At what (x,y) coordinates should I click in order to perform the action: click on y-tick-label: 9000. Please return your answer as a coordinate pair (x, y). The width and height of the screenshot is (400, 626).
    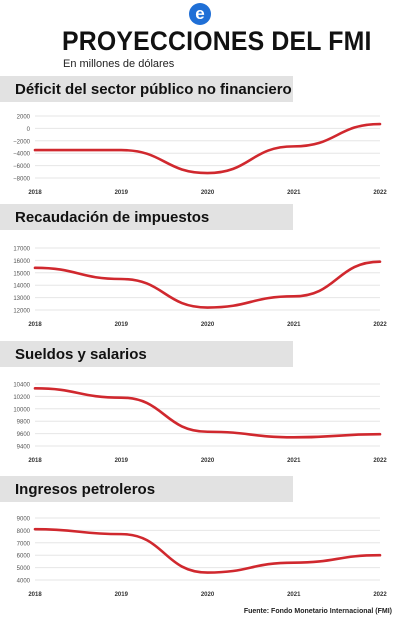
    Looking at the image, I should click on (24, 520).